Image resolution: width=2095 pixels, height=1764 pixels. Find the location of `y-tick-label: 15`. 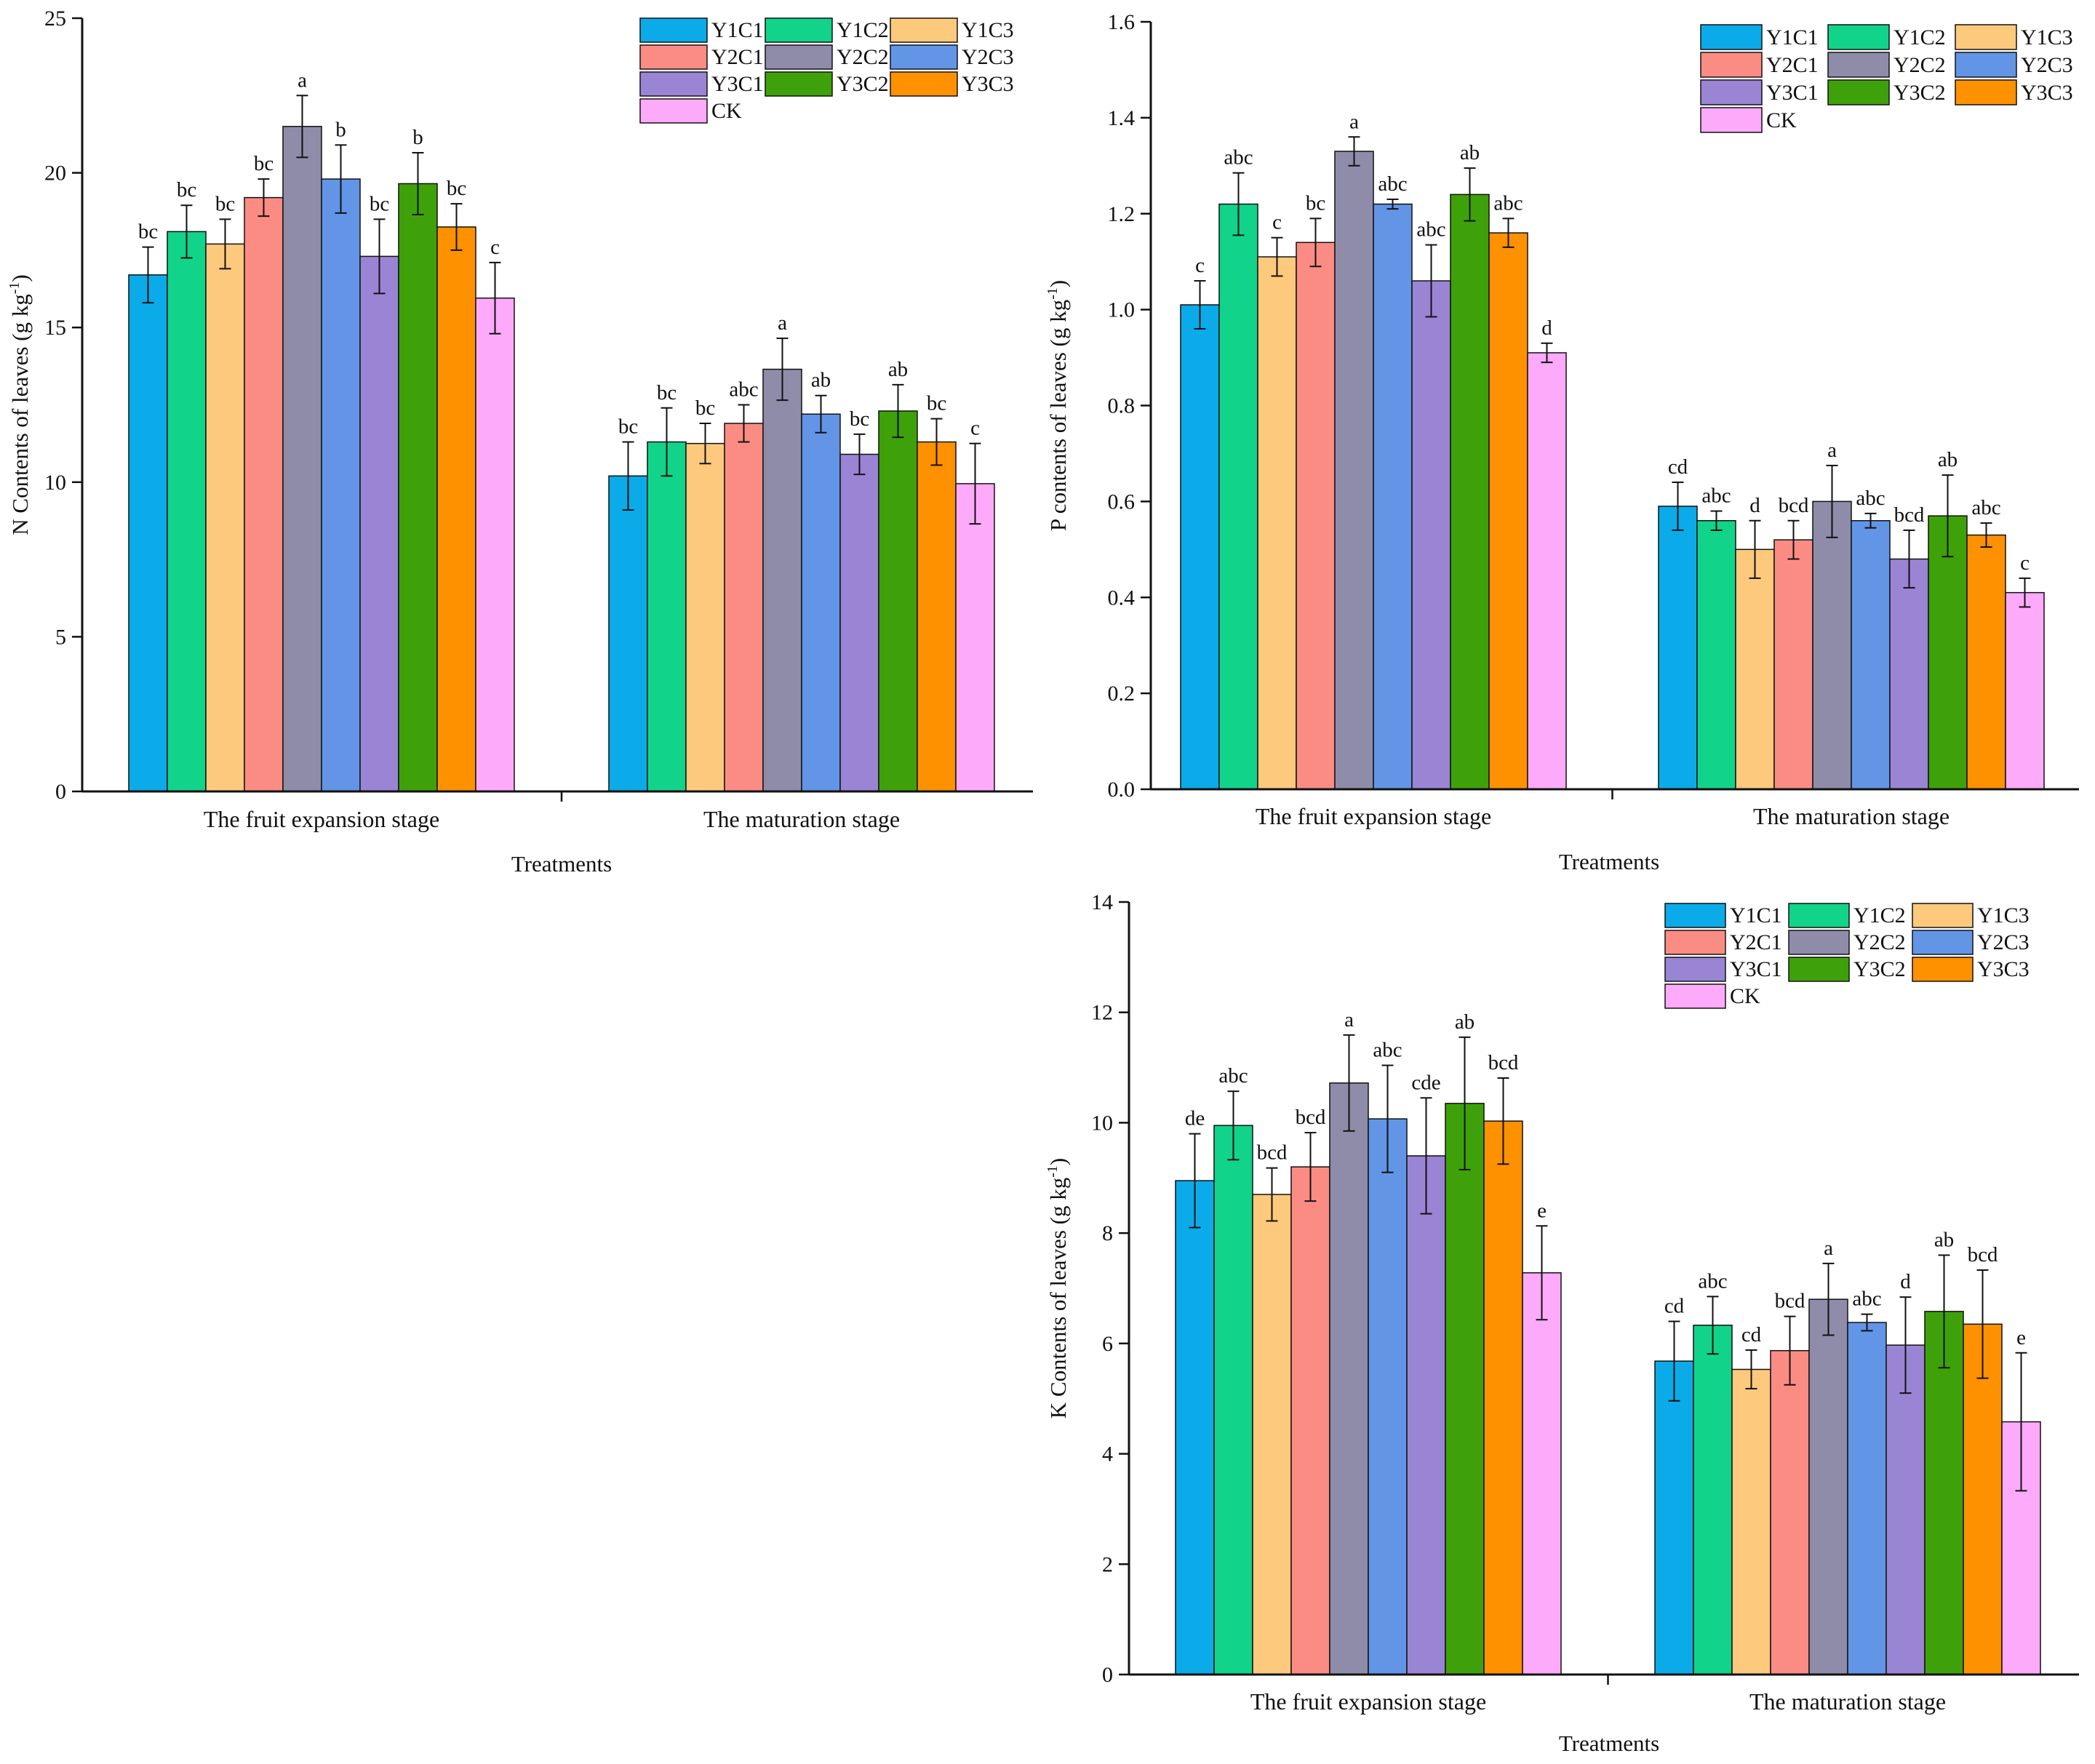

y-tick-label: 15 is located at coordinates (55, 328).